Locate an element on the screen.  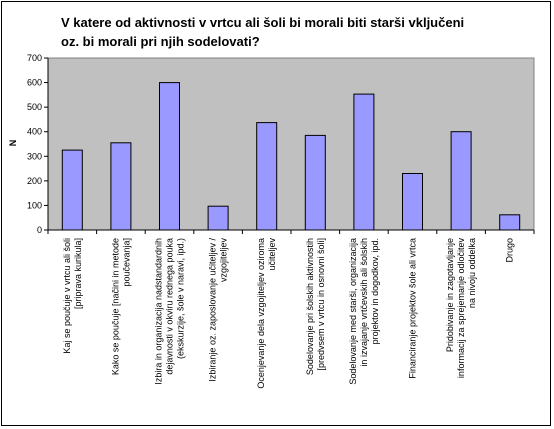
y-tick-label-100: 100 is located at coordinates (34, 205).